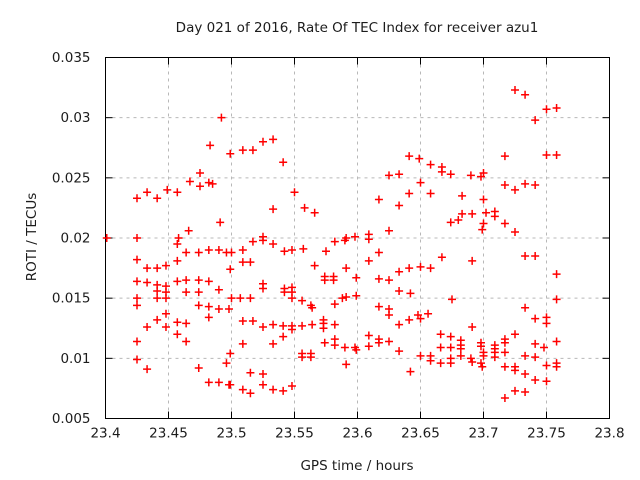 The height and width of the screenshot is (480, 640). What do you see at coordinates (546, 434) in the screenshot?
I see `x-tick-label: 23.75` at bounding box center [546, 434].